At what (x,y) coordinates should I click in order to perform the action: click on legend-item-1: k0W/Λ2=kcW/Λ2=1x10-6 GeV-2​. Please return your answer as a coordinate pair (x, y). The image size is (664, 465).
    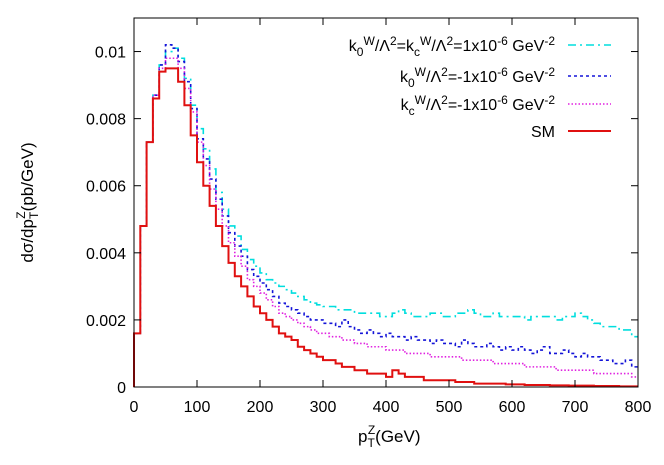
    Looking at the image, I should click on (480, 46).